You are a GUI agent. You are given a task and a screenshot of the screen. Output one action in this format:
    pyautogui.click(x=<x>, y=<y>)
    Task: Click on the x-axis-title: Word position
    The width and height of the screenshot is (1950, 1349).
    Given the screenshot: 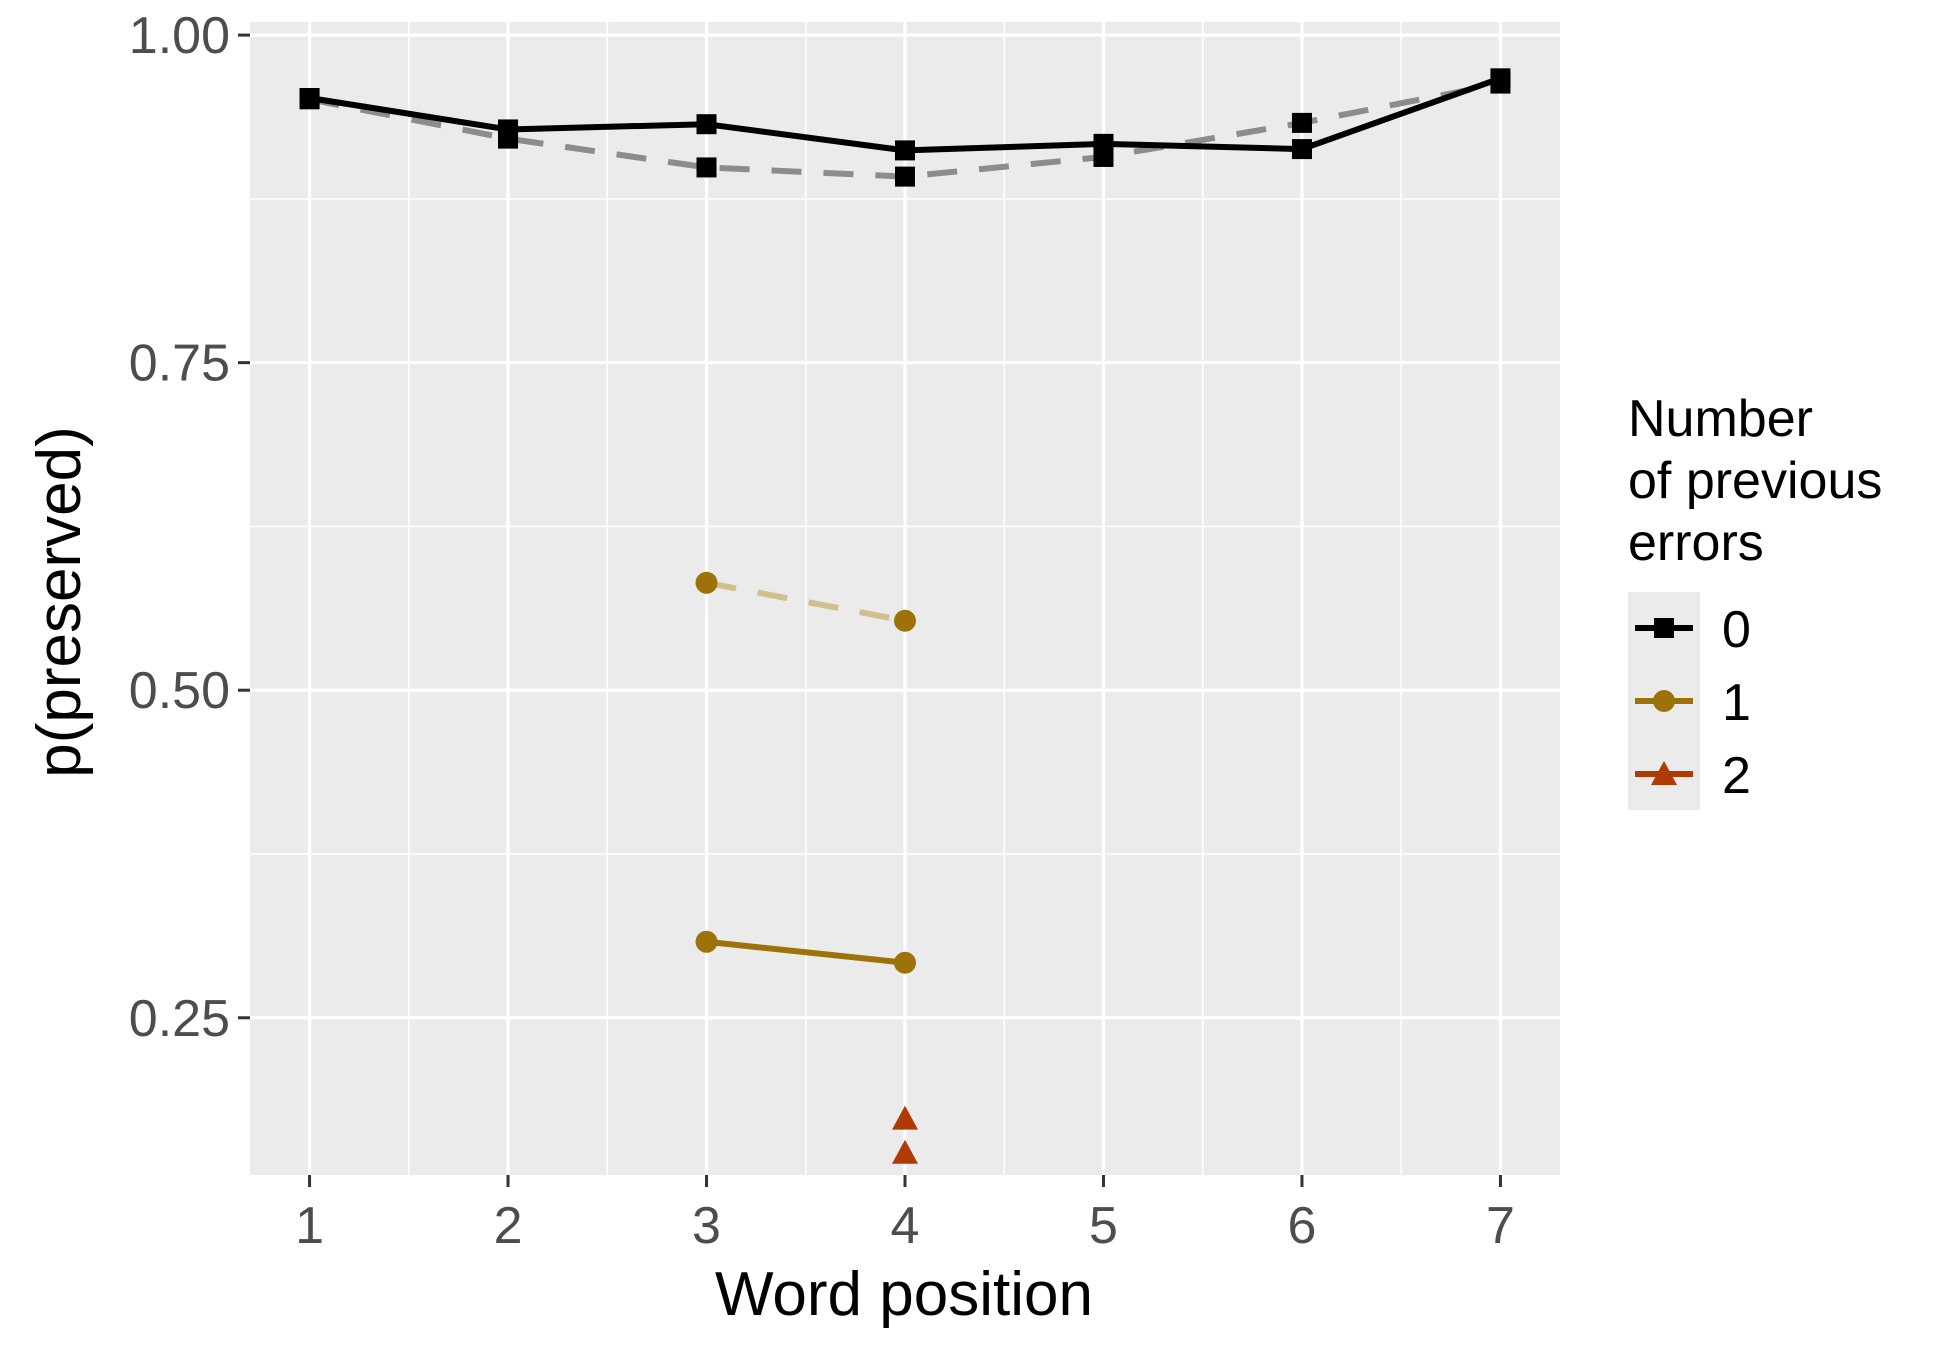 What is the action you would take?
    pyautogui.click(x=904, y=1294)
    